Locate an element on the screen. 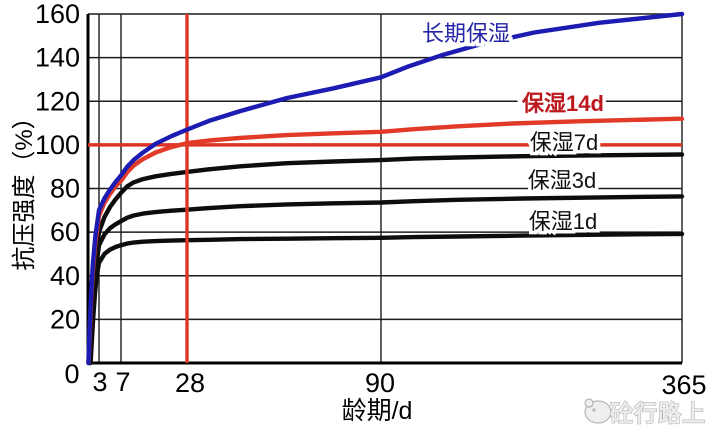 Image resolution: width=710 pixels, height=438 pixels. y-tick-label-20: 20 is located at coordinates (65, 319).